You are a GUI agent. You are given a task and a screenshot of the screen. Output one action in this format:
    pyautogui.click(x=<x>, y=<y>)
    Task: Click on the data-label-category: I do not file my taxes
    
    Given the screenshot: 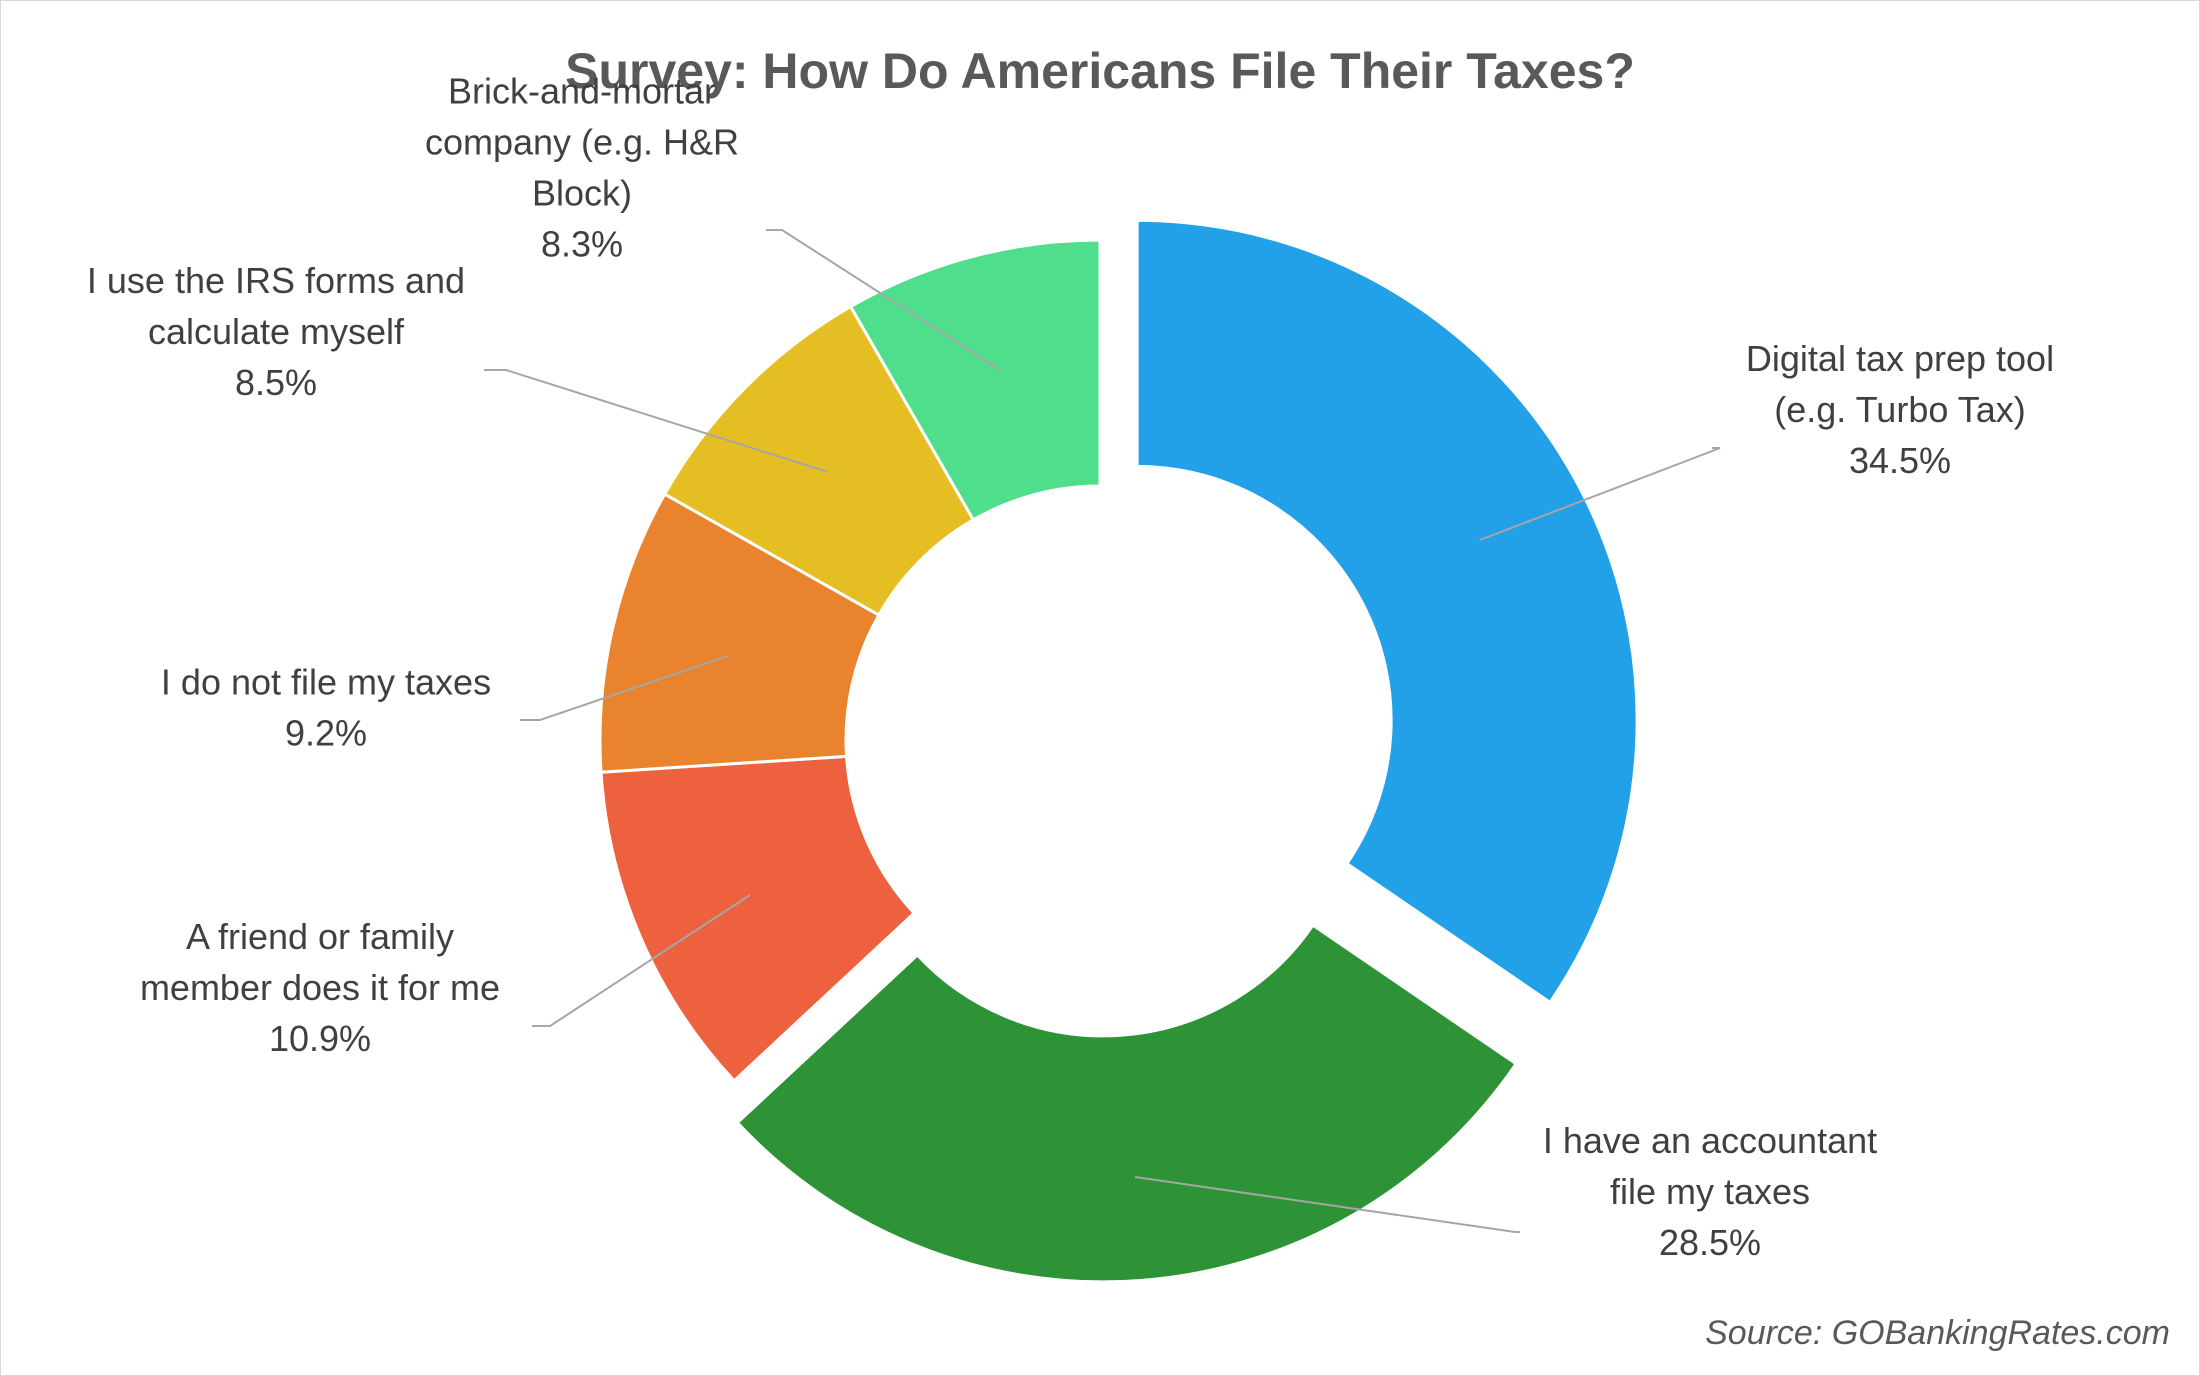 What is the action you would take?
    pyautogui.click(x=326, y=682)
    